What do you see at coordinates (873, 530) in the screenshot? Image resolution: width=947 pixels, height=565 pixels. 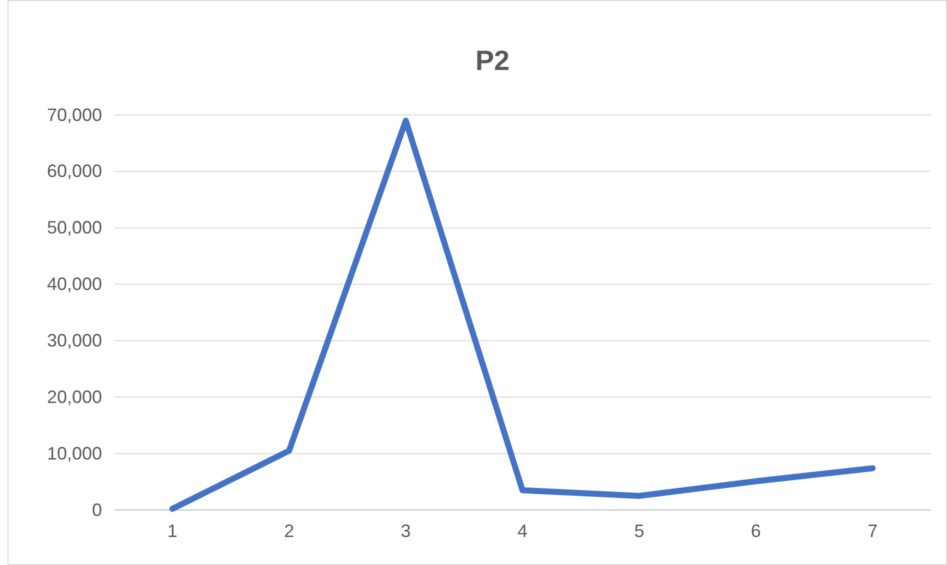 I see `x-tick-label: 7` at bounding box center [873, 530].